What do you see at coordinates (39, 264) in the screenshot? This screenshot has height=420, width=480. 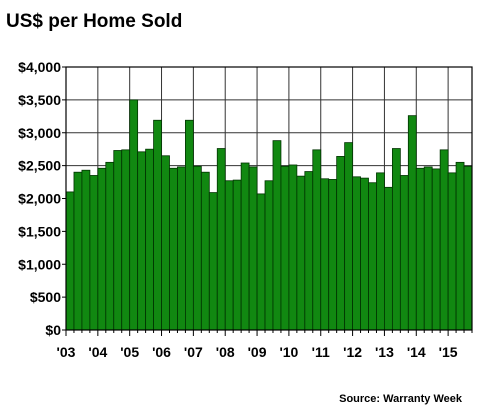 I see `y-tick-label: $1,000` at bounding box center [39, 264].